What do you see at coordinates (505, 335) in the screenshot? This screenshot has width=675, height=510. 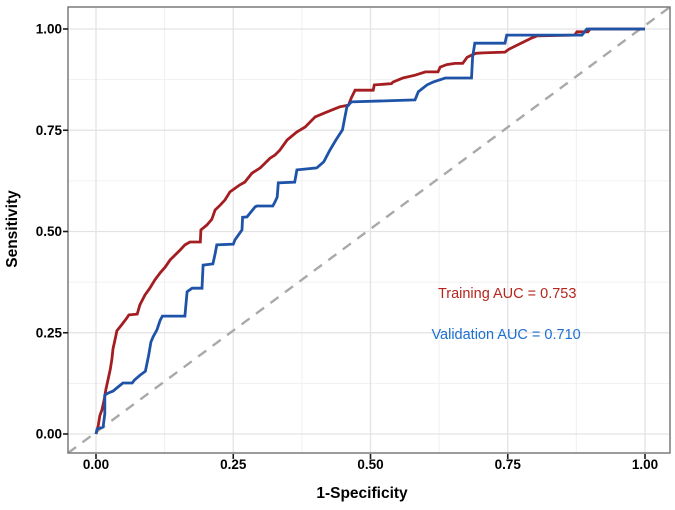 I see `validation-auc-annotation: Validation AUC = 0.710` at bounding box center [505, 335].